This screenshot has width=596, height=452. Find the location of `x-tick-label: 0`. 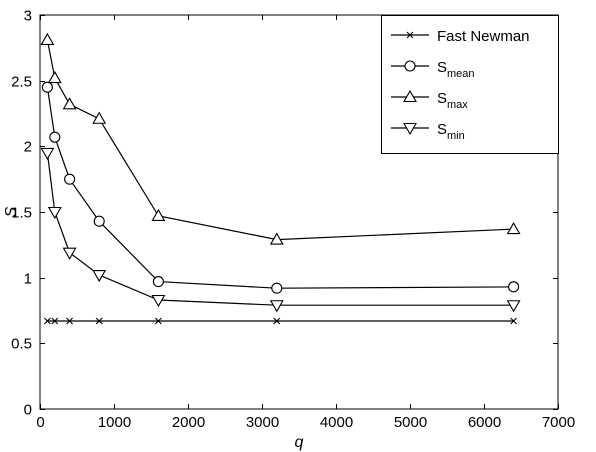

x-tick-label: 0 is located at coordinates (40, 422).